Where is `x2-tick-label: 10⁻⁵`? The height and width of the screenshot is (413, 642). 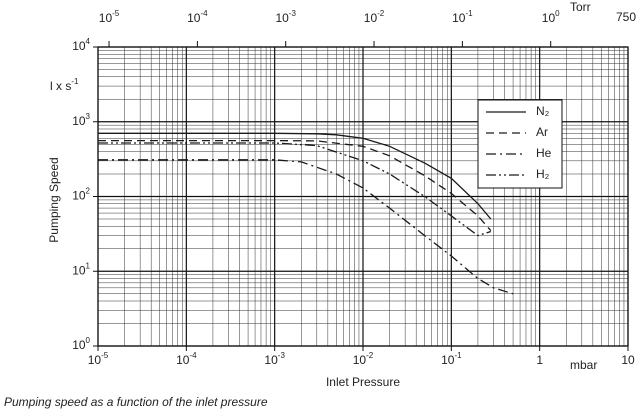 x2-tick-label: 10⁻⁵ is located at coordinates (109, 17).